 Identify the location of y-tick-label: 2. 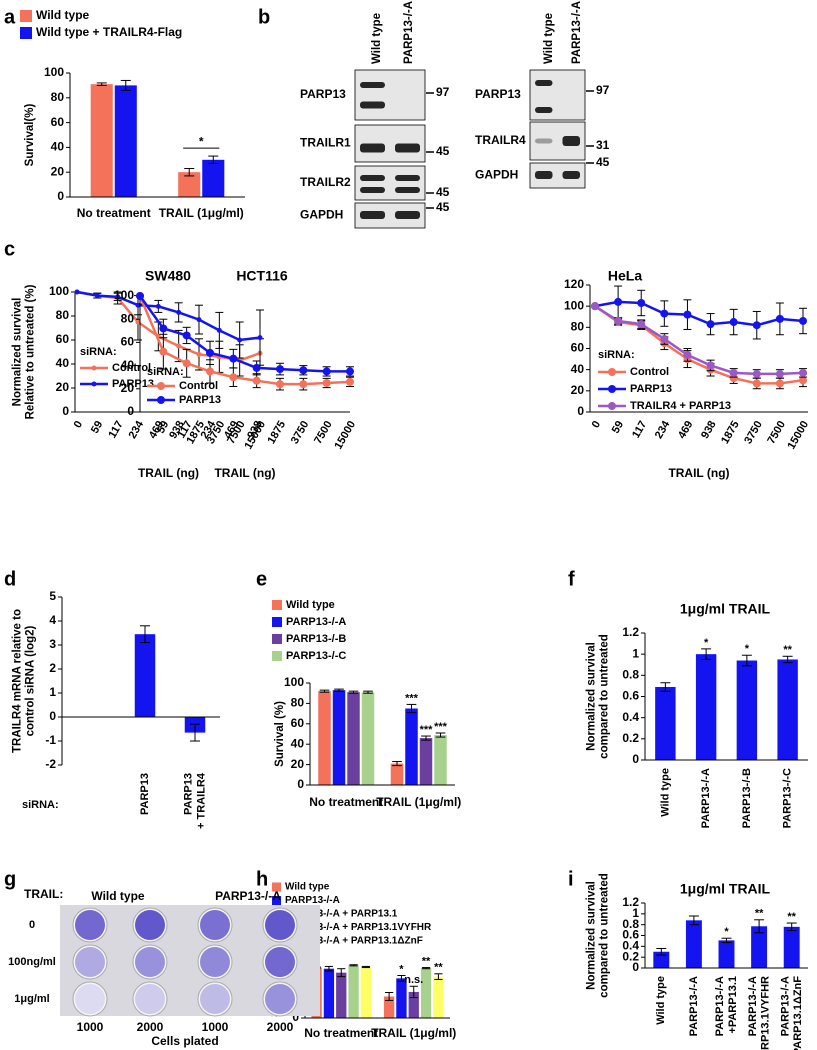
(52, 668).